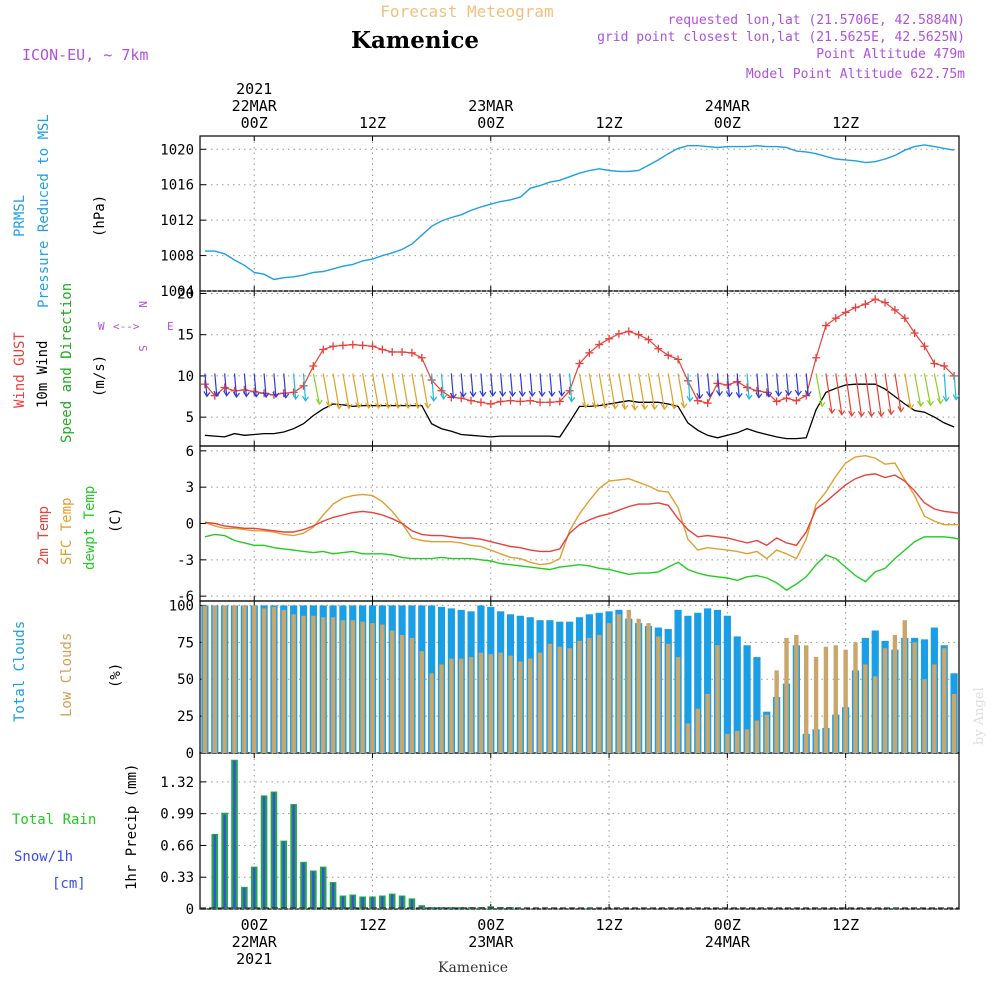 The height and width of the screenshot is (1000, 1000). What do you see at coordinates (727, 123) in the screenshot?
I see `top-time-label: 00Z` at bounding box center [727, 123].